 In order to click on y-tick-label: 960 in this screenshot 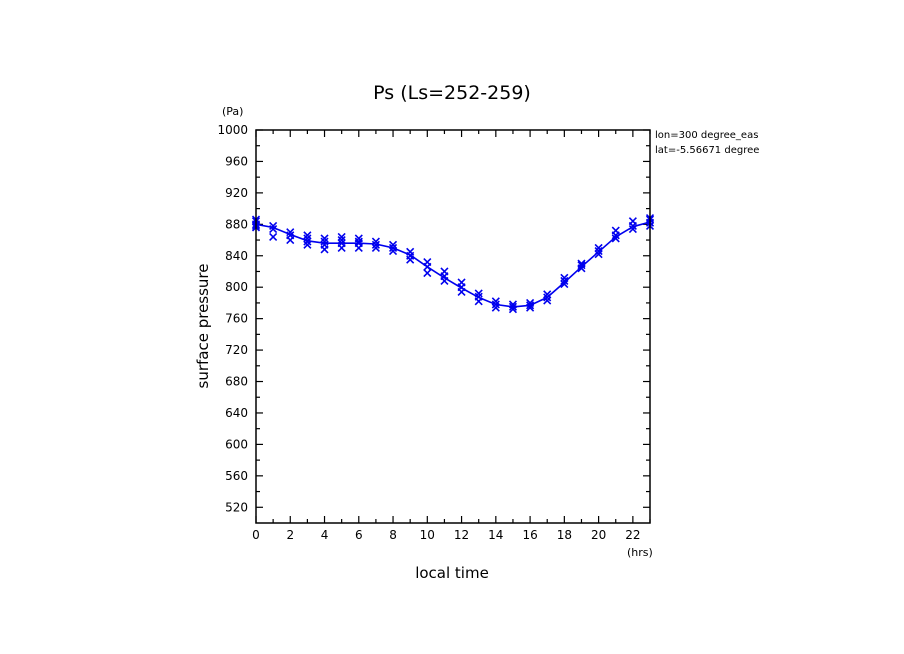, I will do `click(236, 161)`.